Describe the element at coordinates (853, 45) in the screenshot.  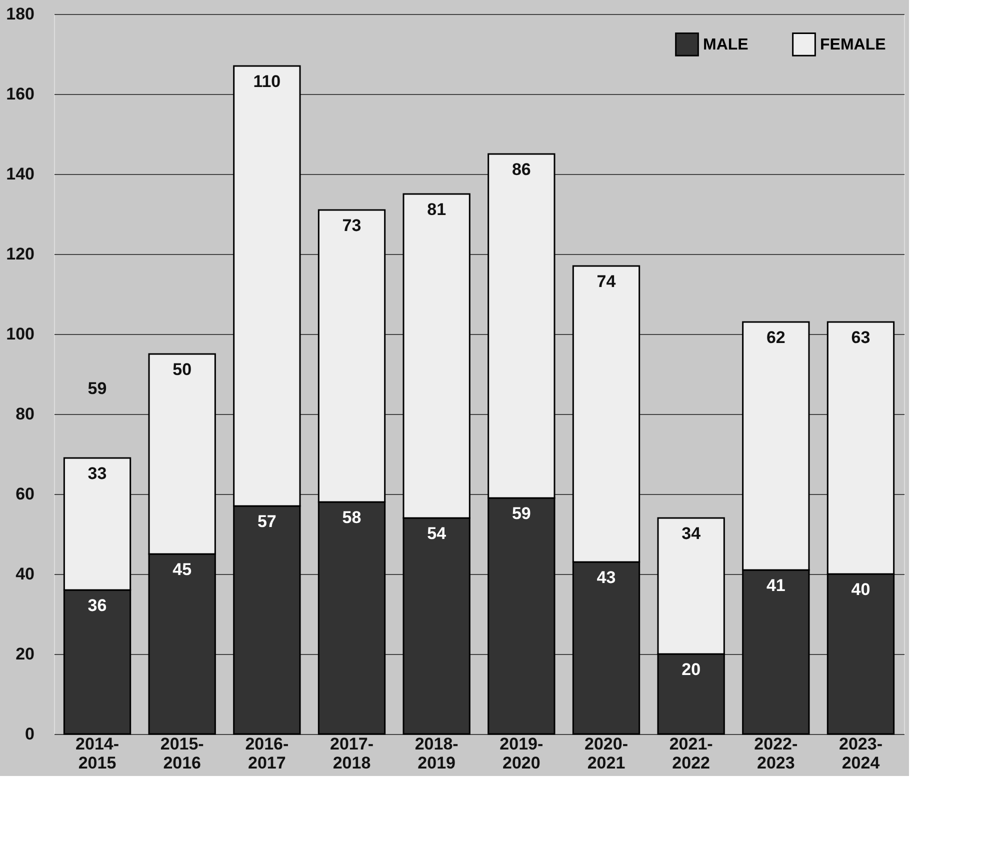
I see `legend-label: FEMALE` at that location.